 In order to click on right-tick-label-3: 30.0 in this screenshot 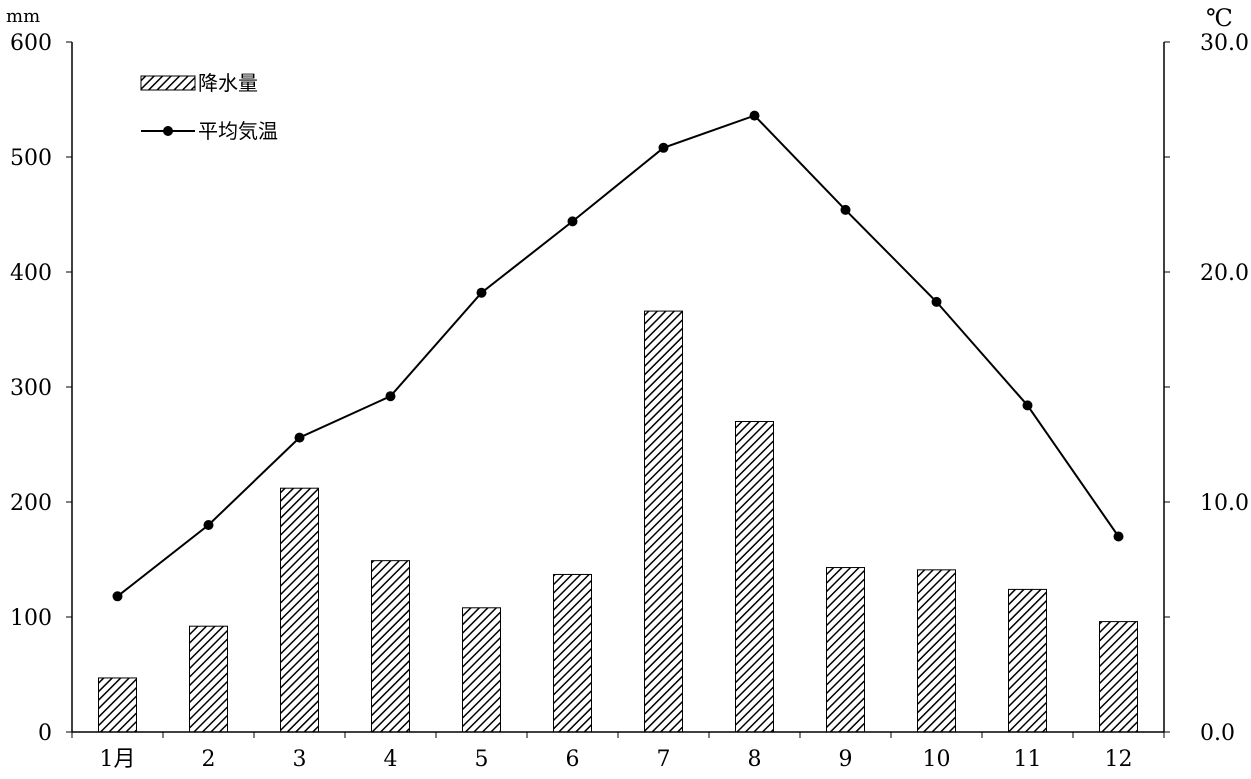, I will do `click(1224, 43)`.